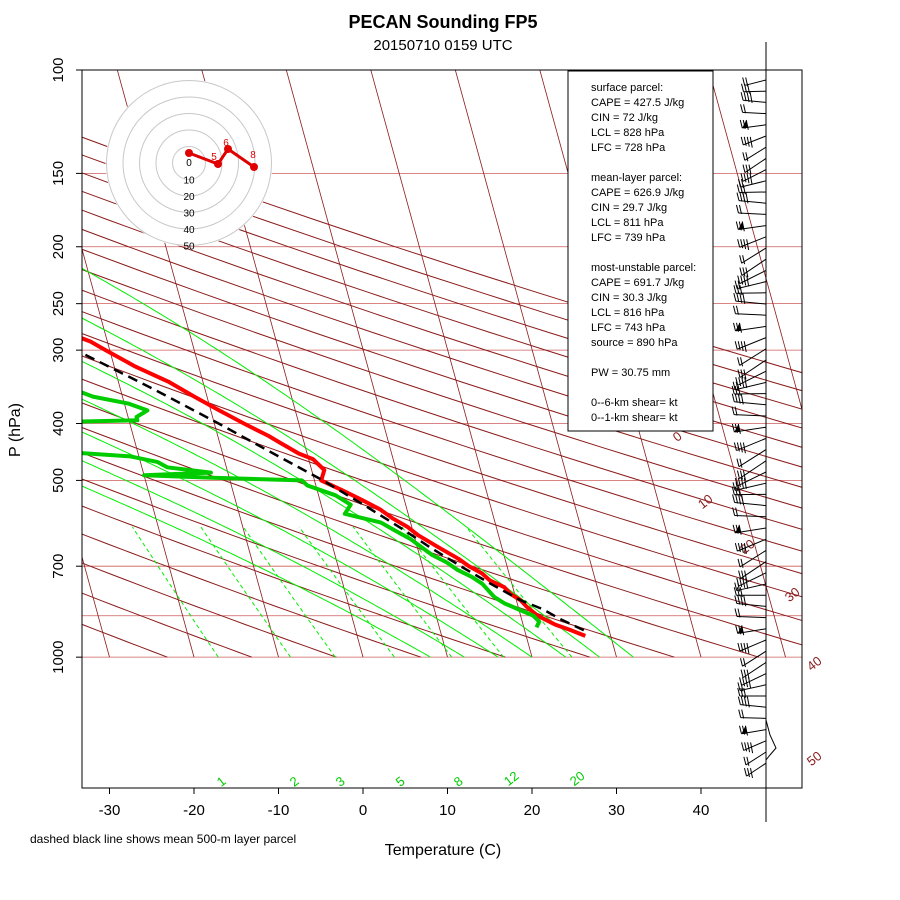 Image resolution: width=900 pixels, height=900 pixels. I want to click on y-tick-label: 250, so click(58, 303).